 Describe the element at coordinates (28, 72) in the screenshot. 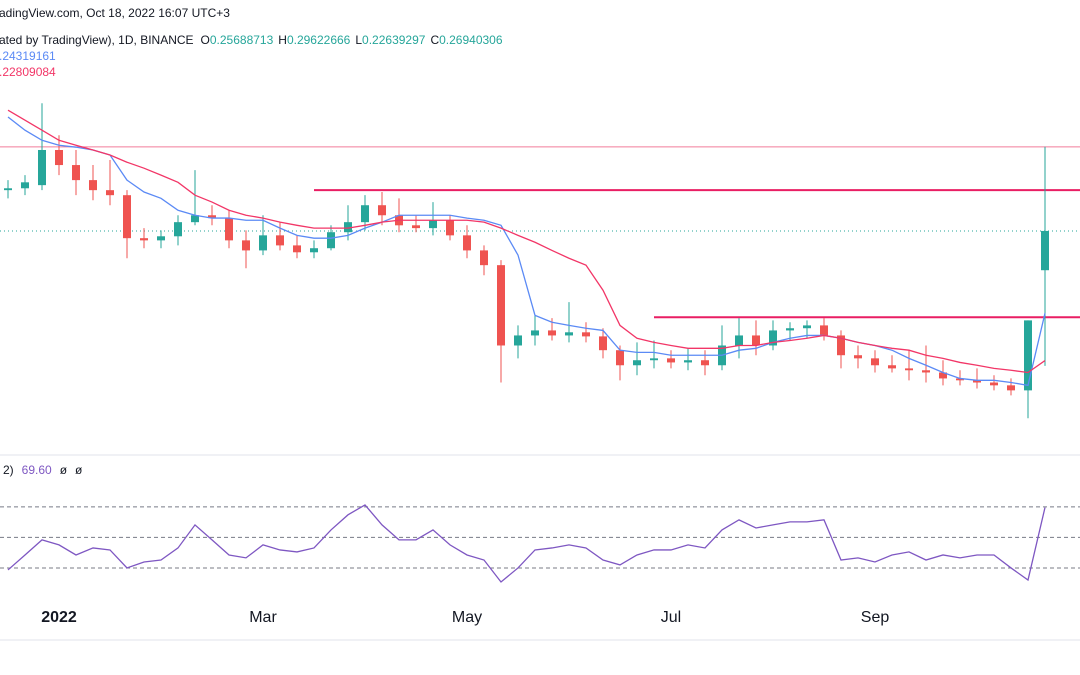

I see `indicator-value: .22809084` at that location.